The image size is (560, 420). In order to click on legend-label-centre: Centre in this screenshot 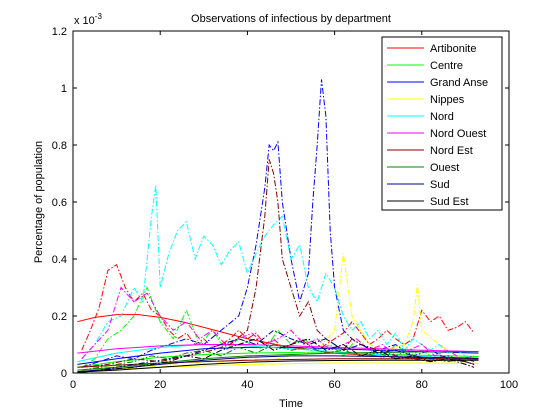, I will do `click(446, 66)`.